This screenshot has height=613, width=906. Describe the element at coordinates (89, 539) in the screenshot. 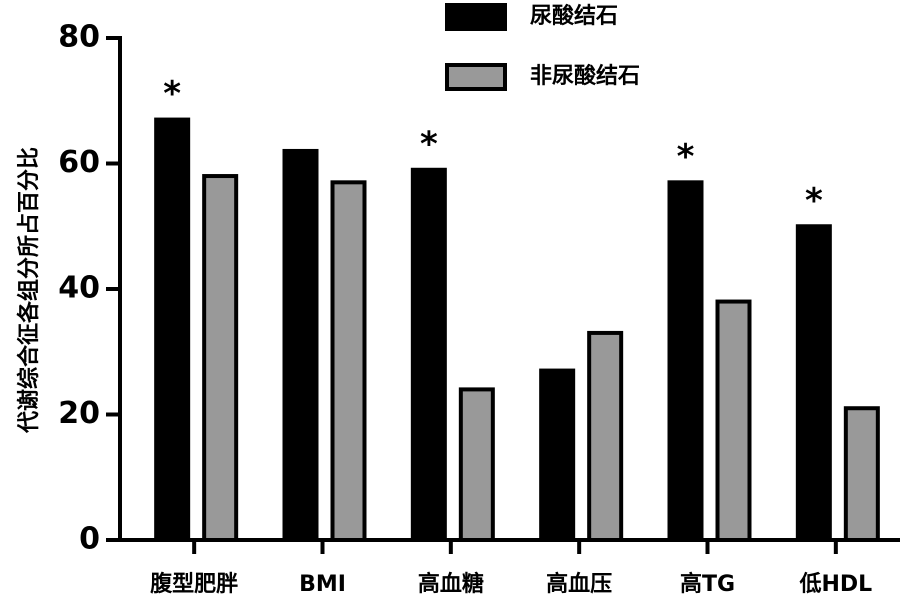

I see `y-tick-label: 0` at that location.